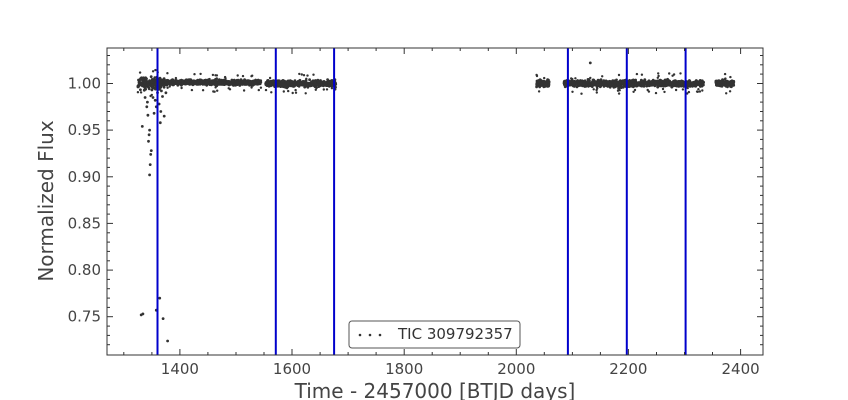  I want to click on x-tick-label: 2400, so click(741, 369).